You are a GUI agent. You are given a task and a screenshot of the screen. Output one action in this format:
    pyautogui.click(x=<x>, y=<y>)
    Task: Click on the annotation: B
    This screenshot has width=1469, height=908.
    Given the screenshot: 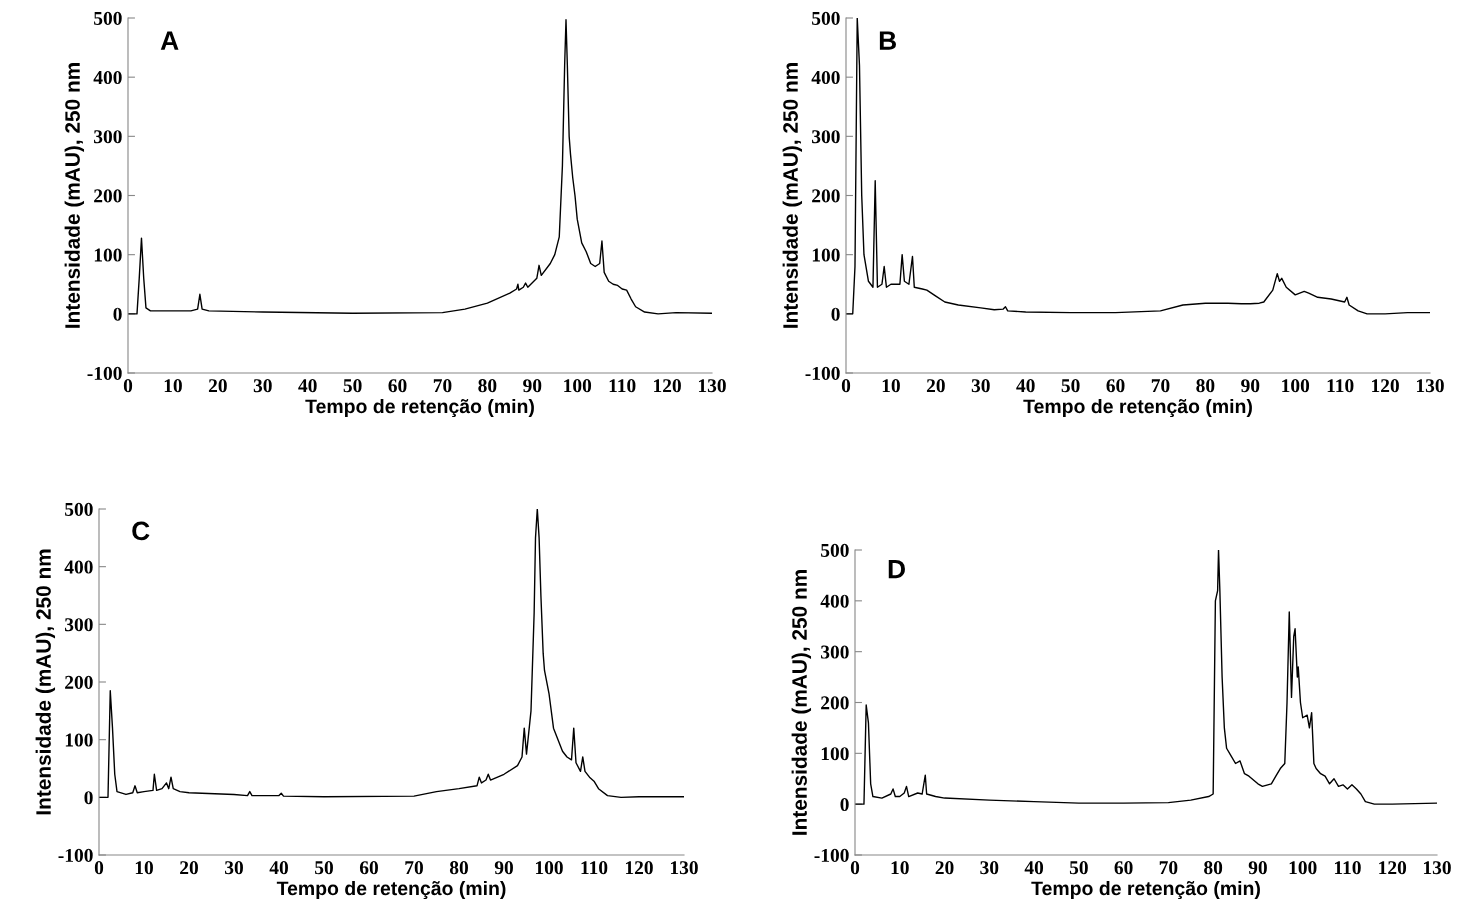 What is the action you would take?
    pyautogui.click(x=887, y=40)
    